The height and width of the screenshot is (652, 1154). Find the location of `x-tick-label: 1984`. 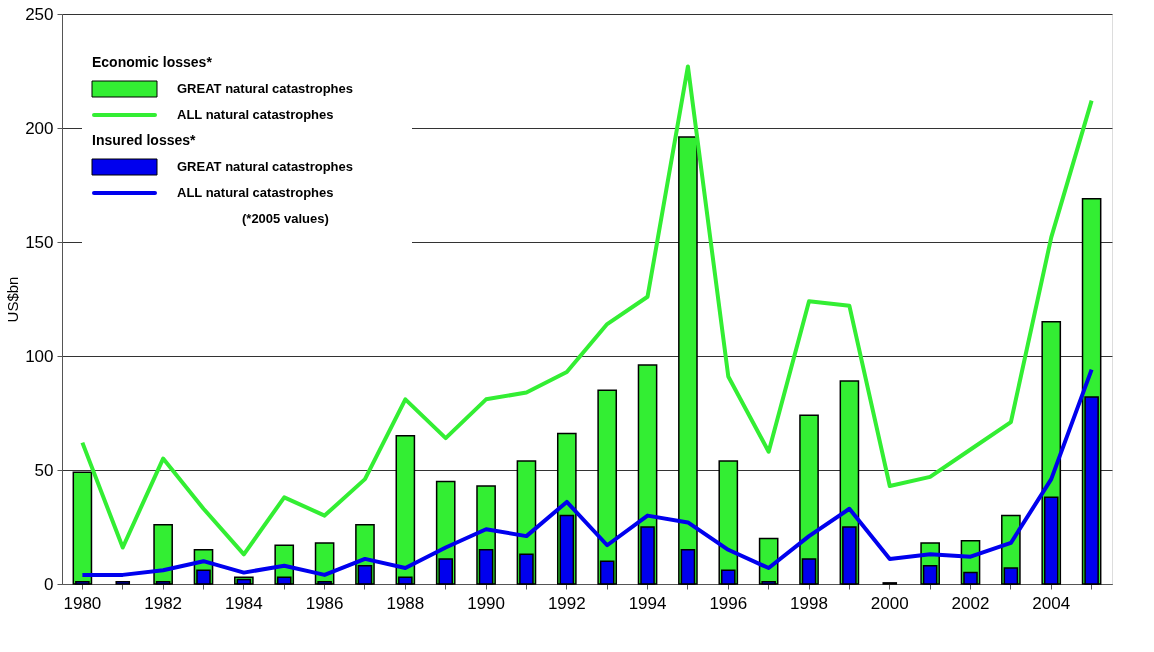

x-tick-label: 1984 is located at coordinates (243, 603).